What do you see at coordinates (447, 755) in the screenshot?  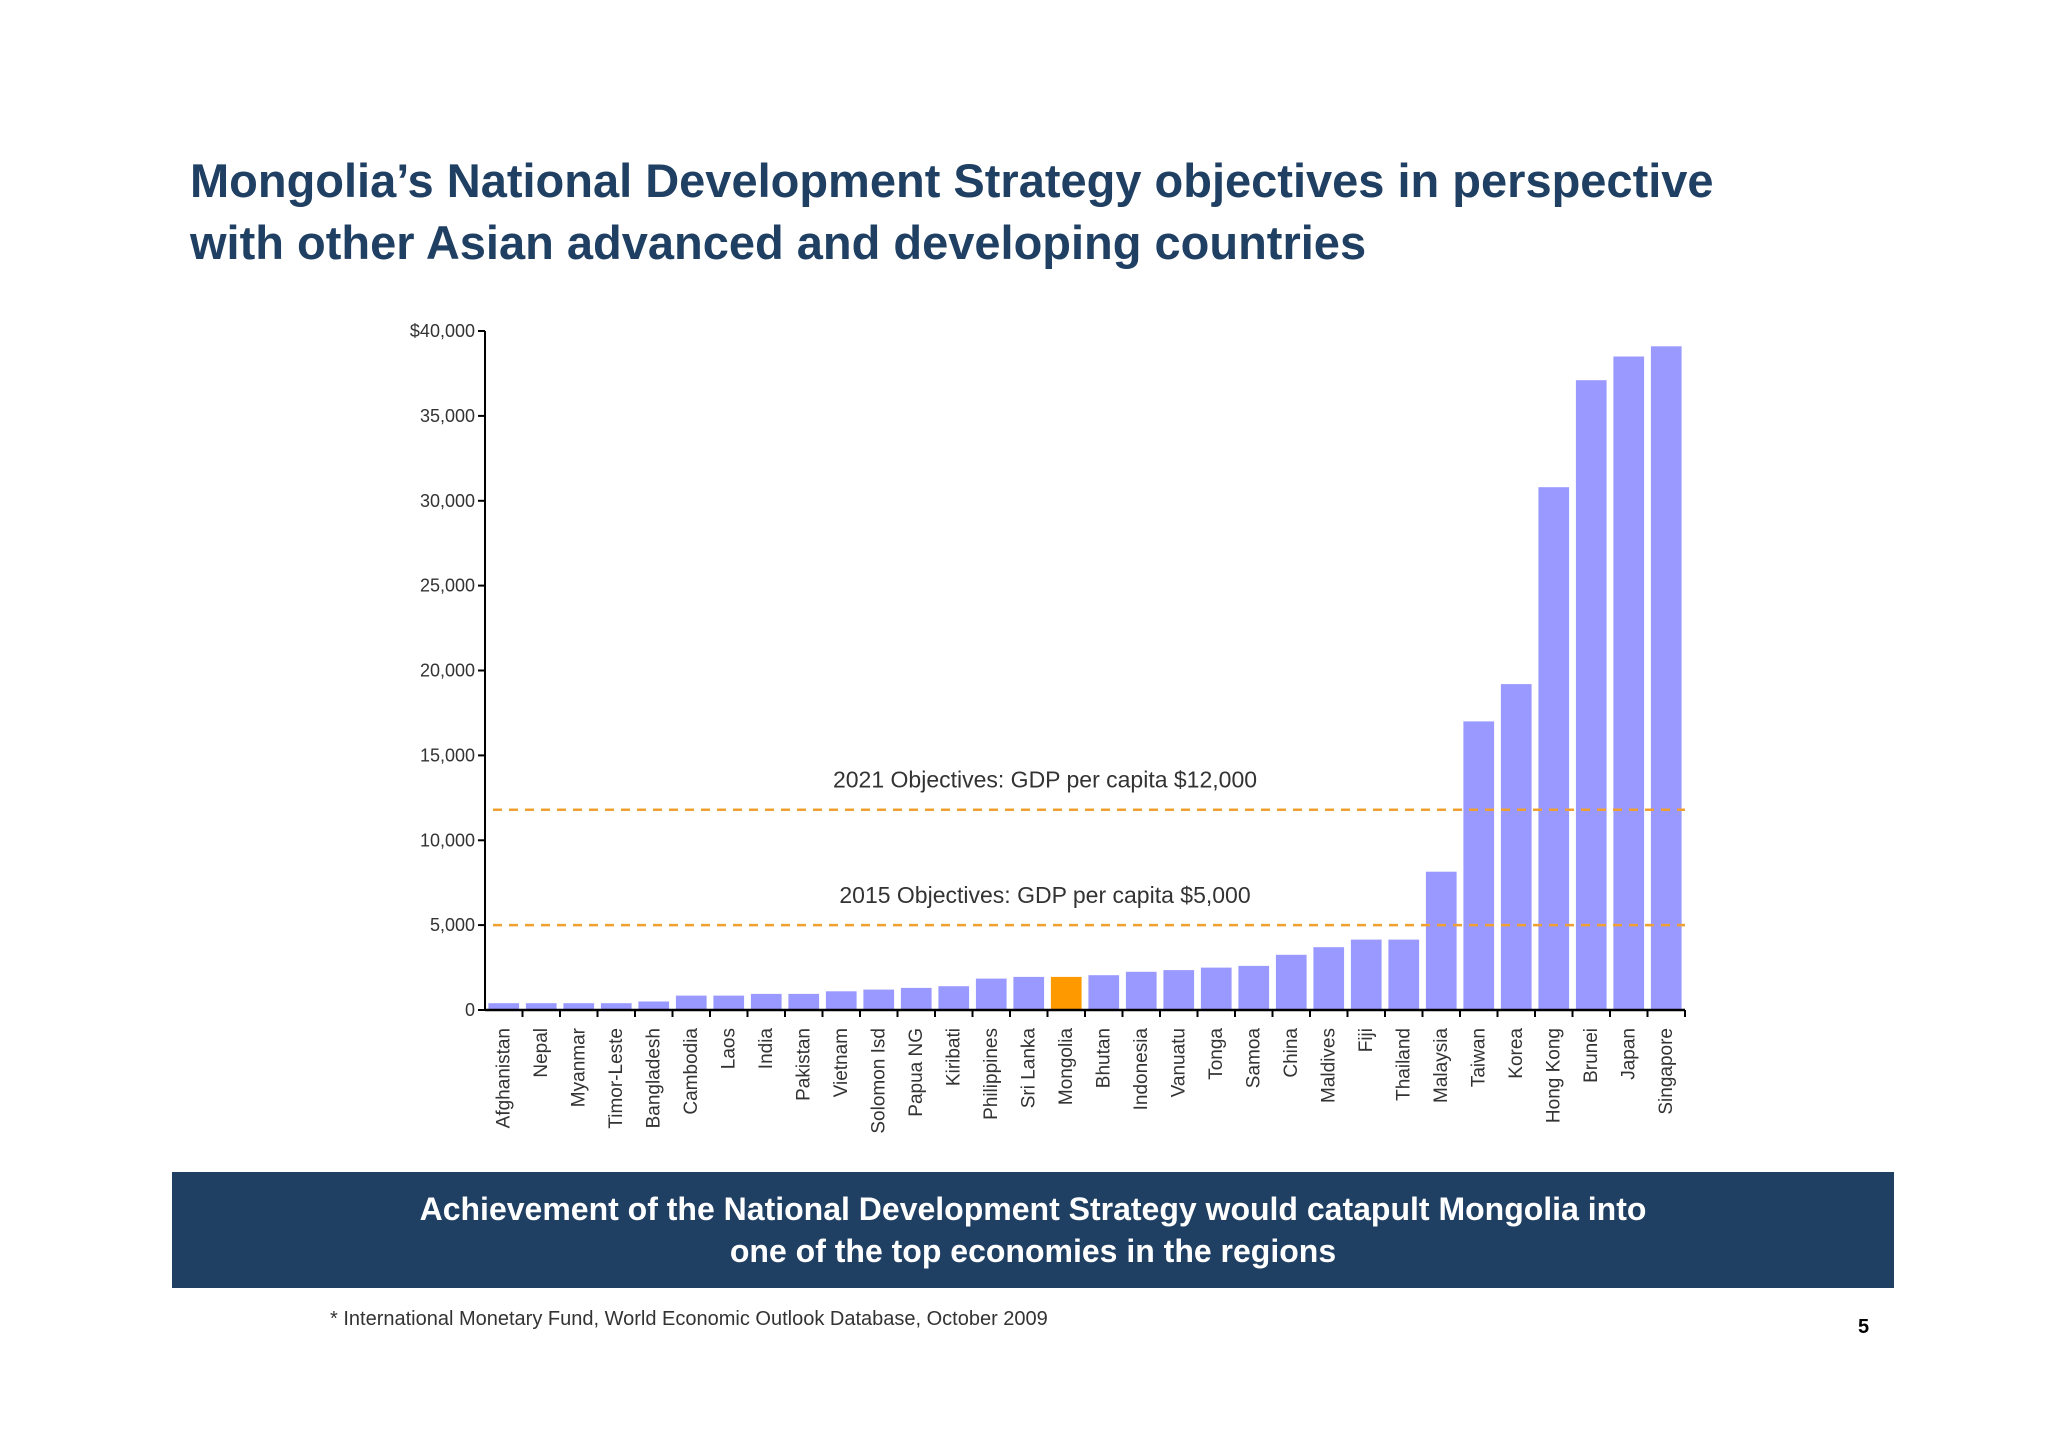 I see `y-tick-label: 15,000` at bounding box center [447, 755].